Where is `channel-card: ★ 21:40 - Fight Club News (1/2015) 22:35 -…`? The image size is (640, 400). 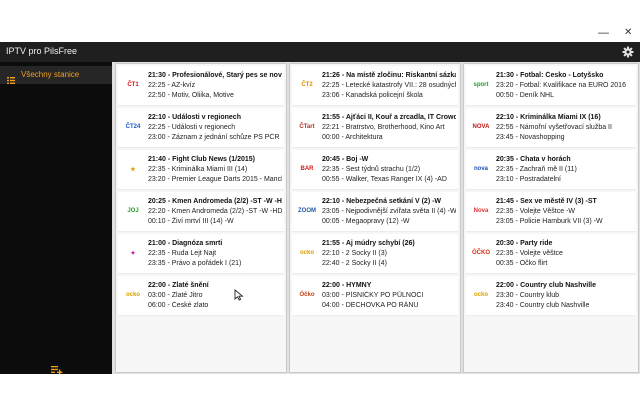 channel-card: ★ 21:40 - Fight Club News (1/2015) 22:35 -… is located at coordinates (201, 170).